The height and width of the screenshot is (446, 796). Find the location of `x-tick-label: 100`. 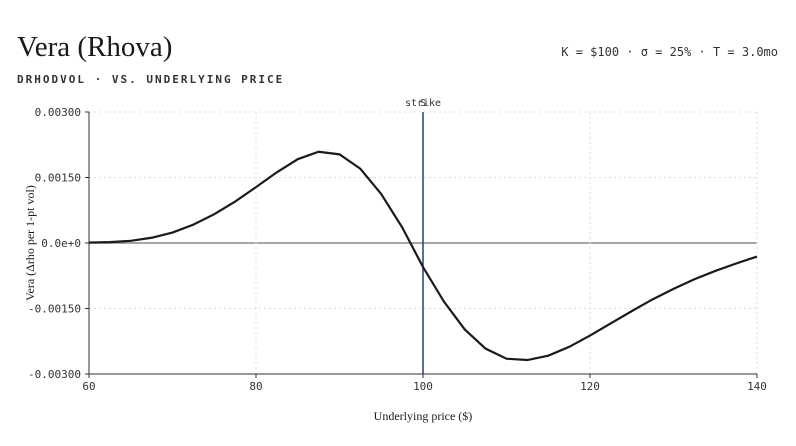

x-tick-label: 100 is located at coordinates (423, 386).